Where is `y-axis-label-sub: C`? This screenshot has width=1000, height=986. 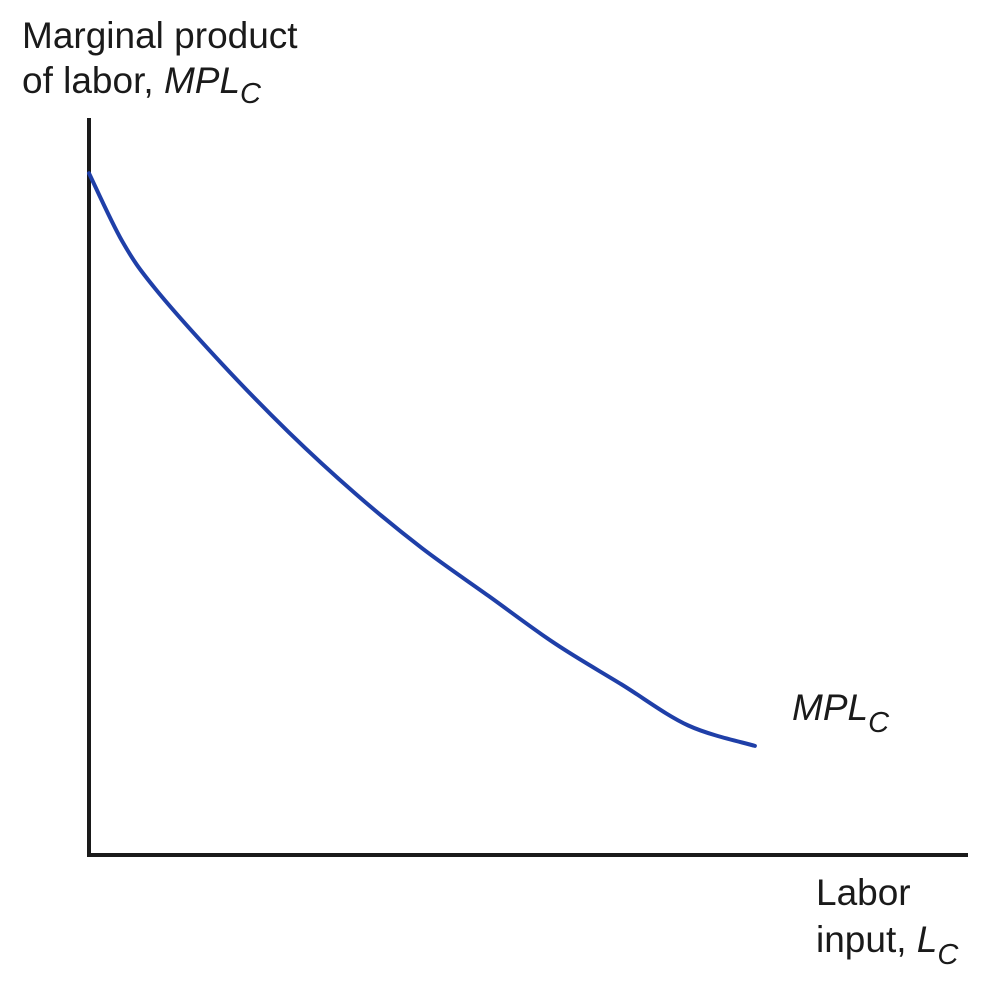 y-axis-label-sub: C is located at coordinates (251, 94).